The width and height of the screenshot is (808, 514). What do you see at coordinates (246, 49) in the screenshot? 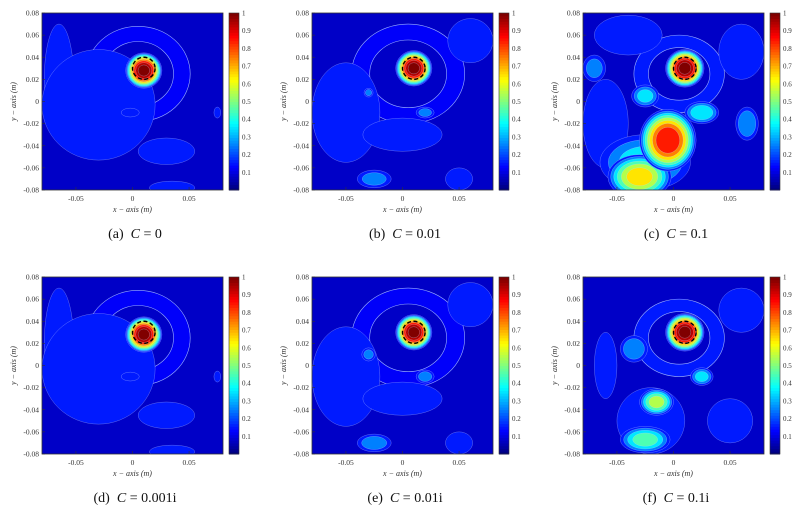
I see `colorbar-tick-label: 0.8` at bounding box center [246, 49].